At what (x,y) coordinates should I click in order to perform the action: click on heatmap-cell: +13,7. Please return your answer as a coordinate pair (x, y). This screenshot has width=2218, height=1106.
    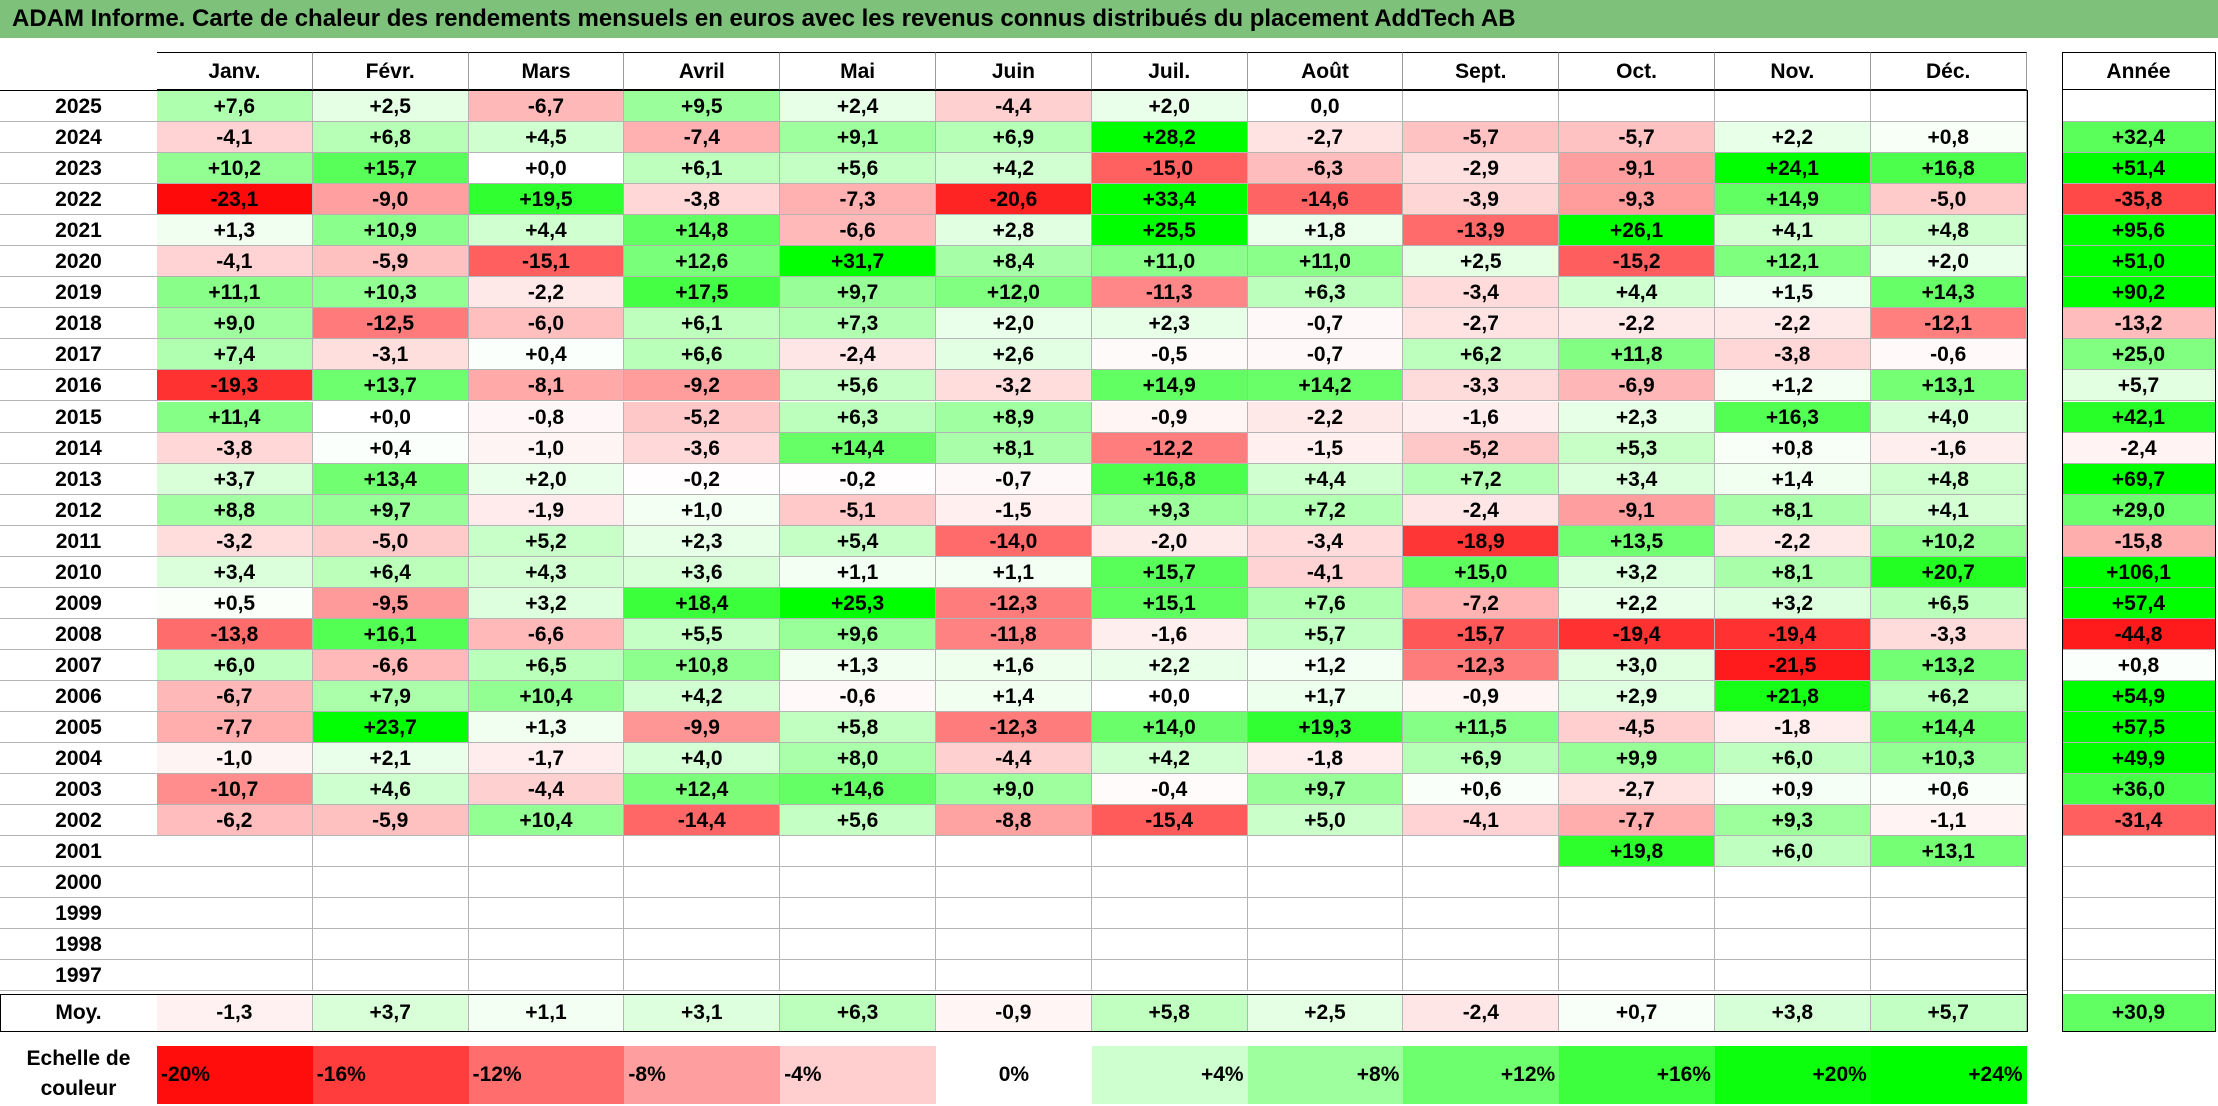
    Looking at the image, I should click on (390, 386).